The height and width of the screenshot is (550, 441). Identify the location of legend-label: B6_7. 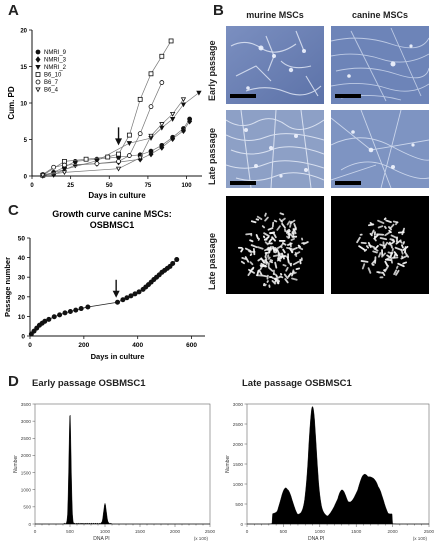
(51, 83).